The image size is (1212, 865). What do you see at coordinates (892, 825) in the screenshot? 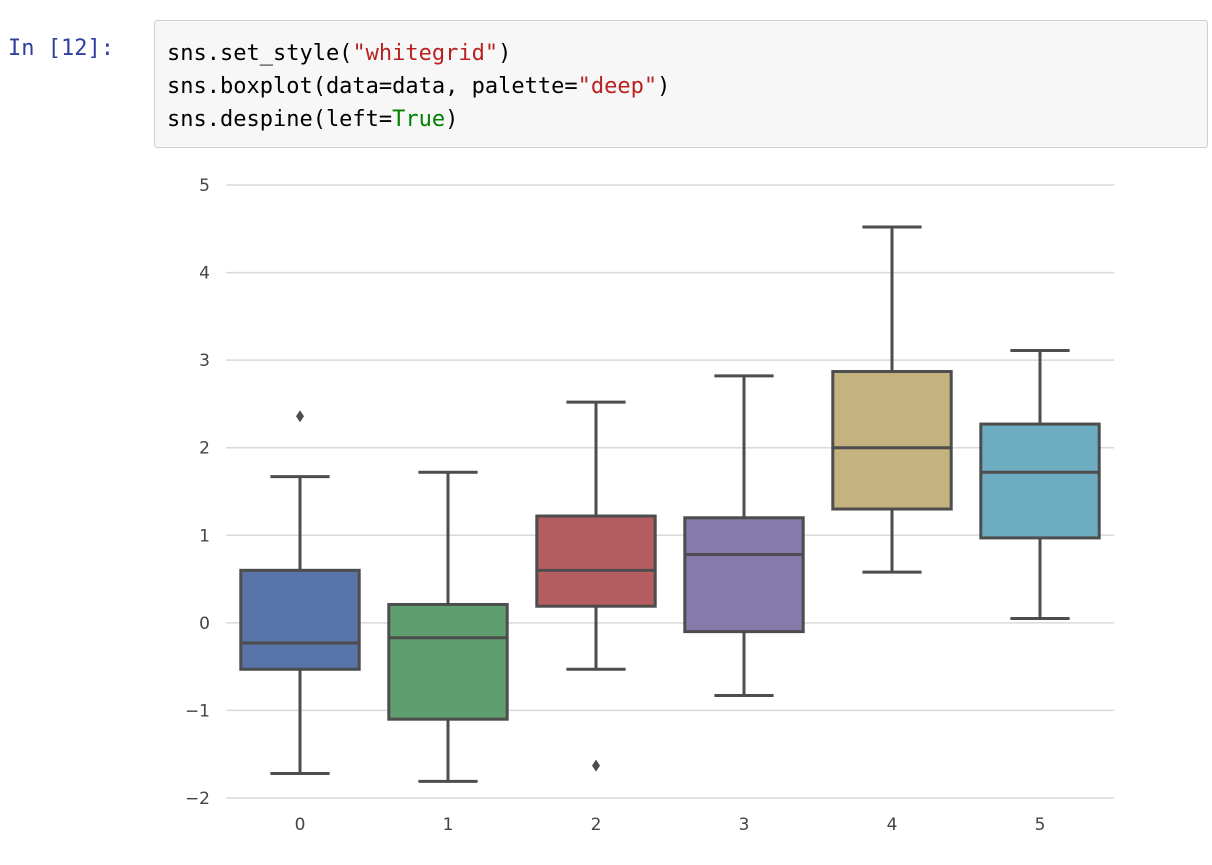
I see `x-tick-label: 4` at bounding box center [892, 825].